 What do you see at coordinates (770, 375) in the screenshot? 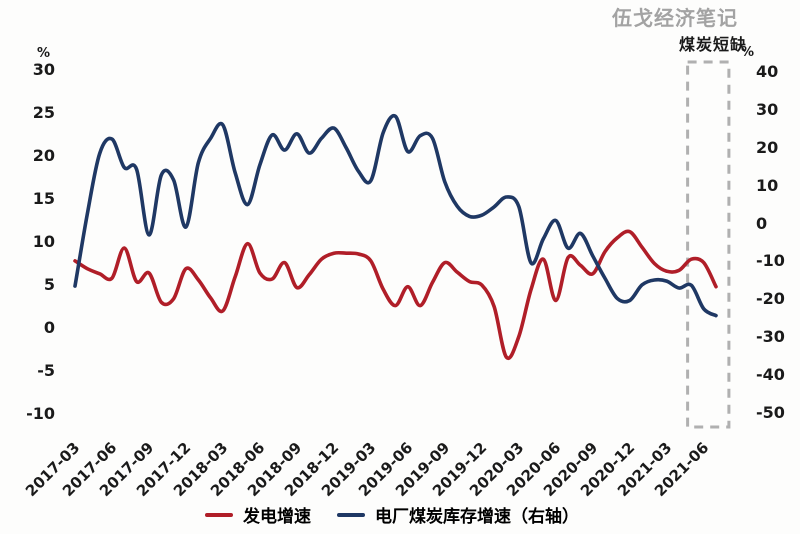
I see `right-axis-tick--40: -40` at bounding box center [770, 375].